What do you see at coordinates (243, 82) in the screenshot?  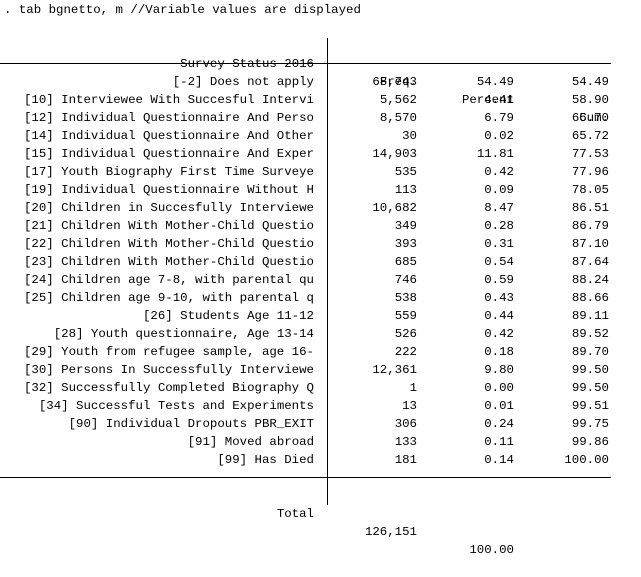 I see `row-label: [-2] Does not apply` at bounding box center [243, 82].